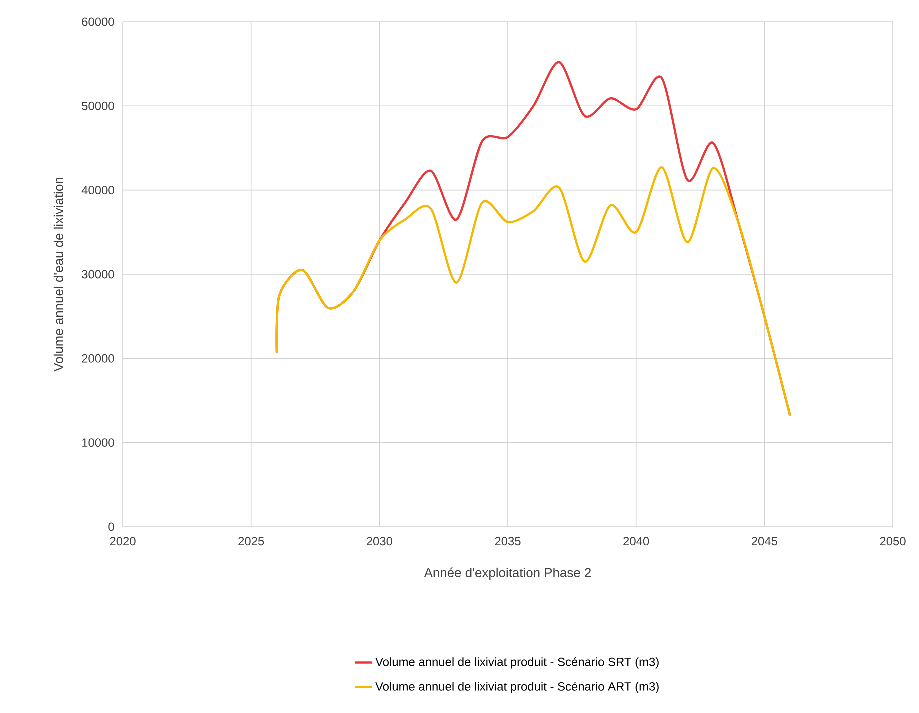 This screenshot has height=713, width=919. I want to click on legend-label: Volume annuel de lixiviat produit - Scénario SRT (m3), so click(517, 663).